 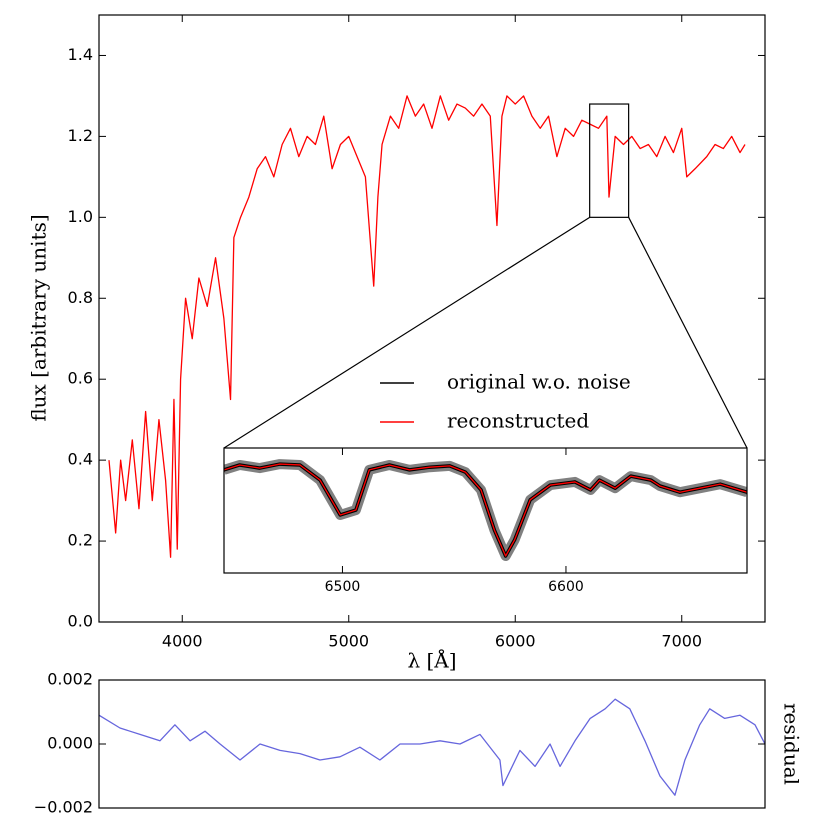 I want to click on y-tick-label: 0.002, so click(x=70, y=679).